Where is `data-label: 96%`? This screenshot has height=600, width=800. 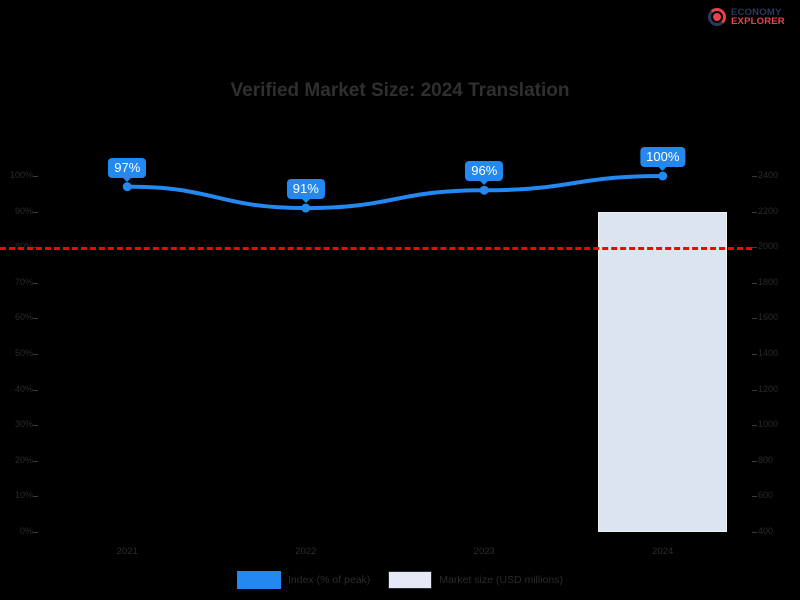
data-label: 96% is located at coordinates (484, 173).